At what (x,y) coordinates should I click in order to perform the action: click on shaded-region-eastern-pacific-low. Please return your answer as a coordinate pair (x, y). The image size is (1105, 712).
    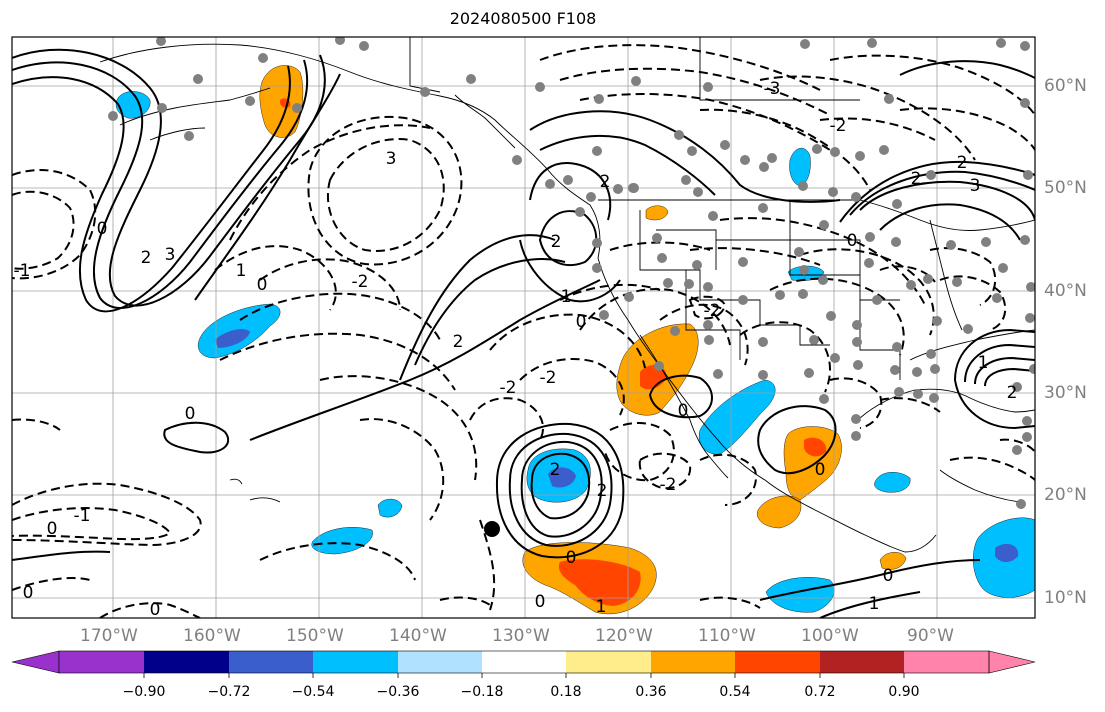
    Looking at the image, I should click on (558, 475).